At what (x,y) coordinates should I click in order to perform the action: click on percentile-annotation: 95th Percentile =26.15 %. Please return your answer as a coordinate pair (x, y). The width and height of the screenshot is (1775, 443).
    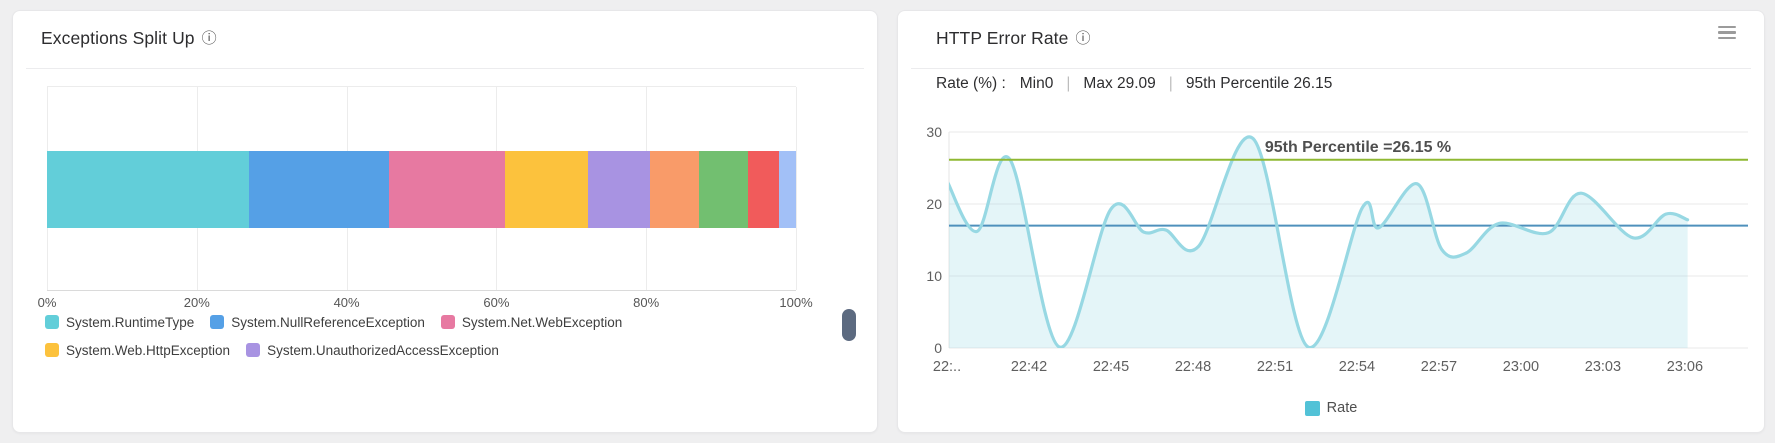
    Looking at the image, I should click on (1358, 147).